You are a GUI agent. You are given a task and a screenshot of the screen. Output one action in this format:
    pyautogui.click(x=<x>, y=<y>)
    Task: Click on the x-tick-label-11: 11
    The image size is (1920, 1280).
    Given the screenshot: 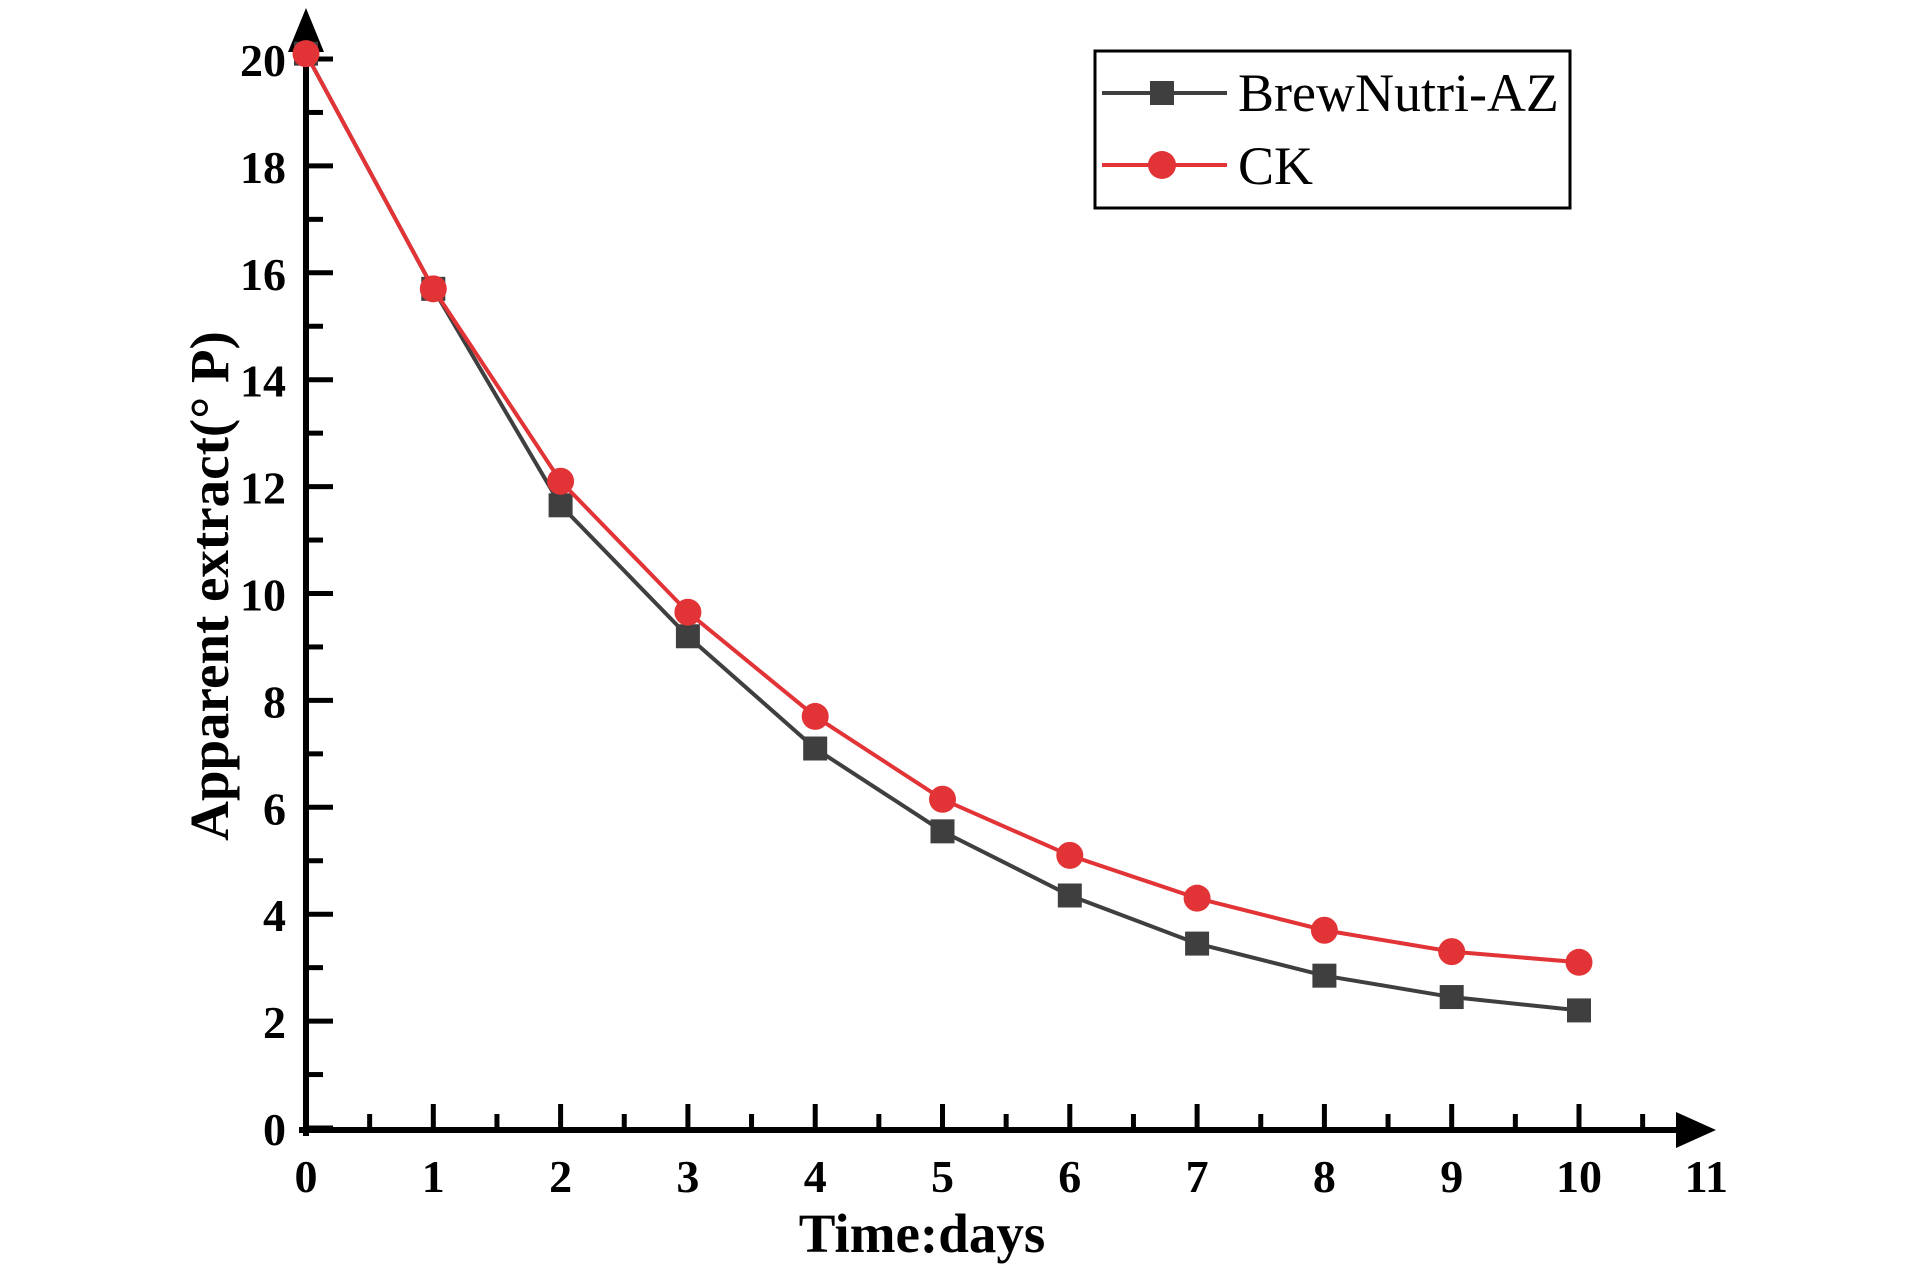 What is the action you would take?
    pyautogui.click(x=1706, y=1176)
    